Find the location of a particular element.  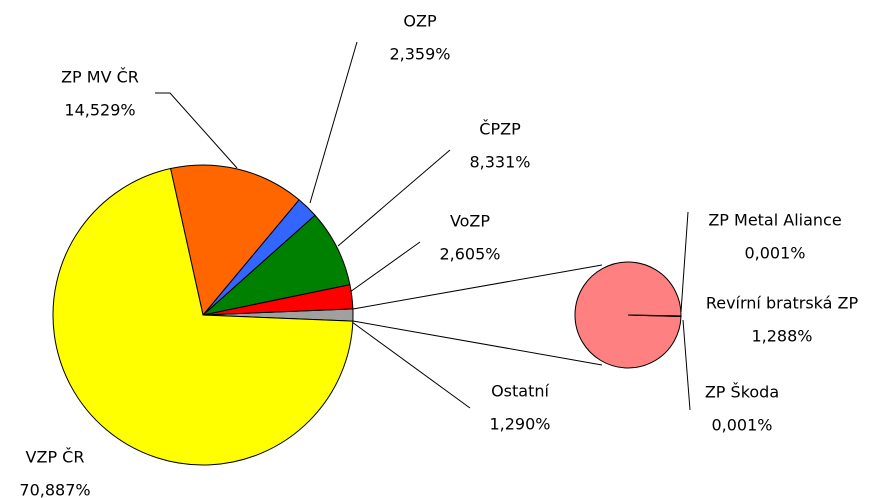

slice-value-label: 8,331% is located at coordinates (499, 162).